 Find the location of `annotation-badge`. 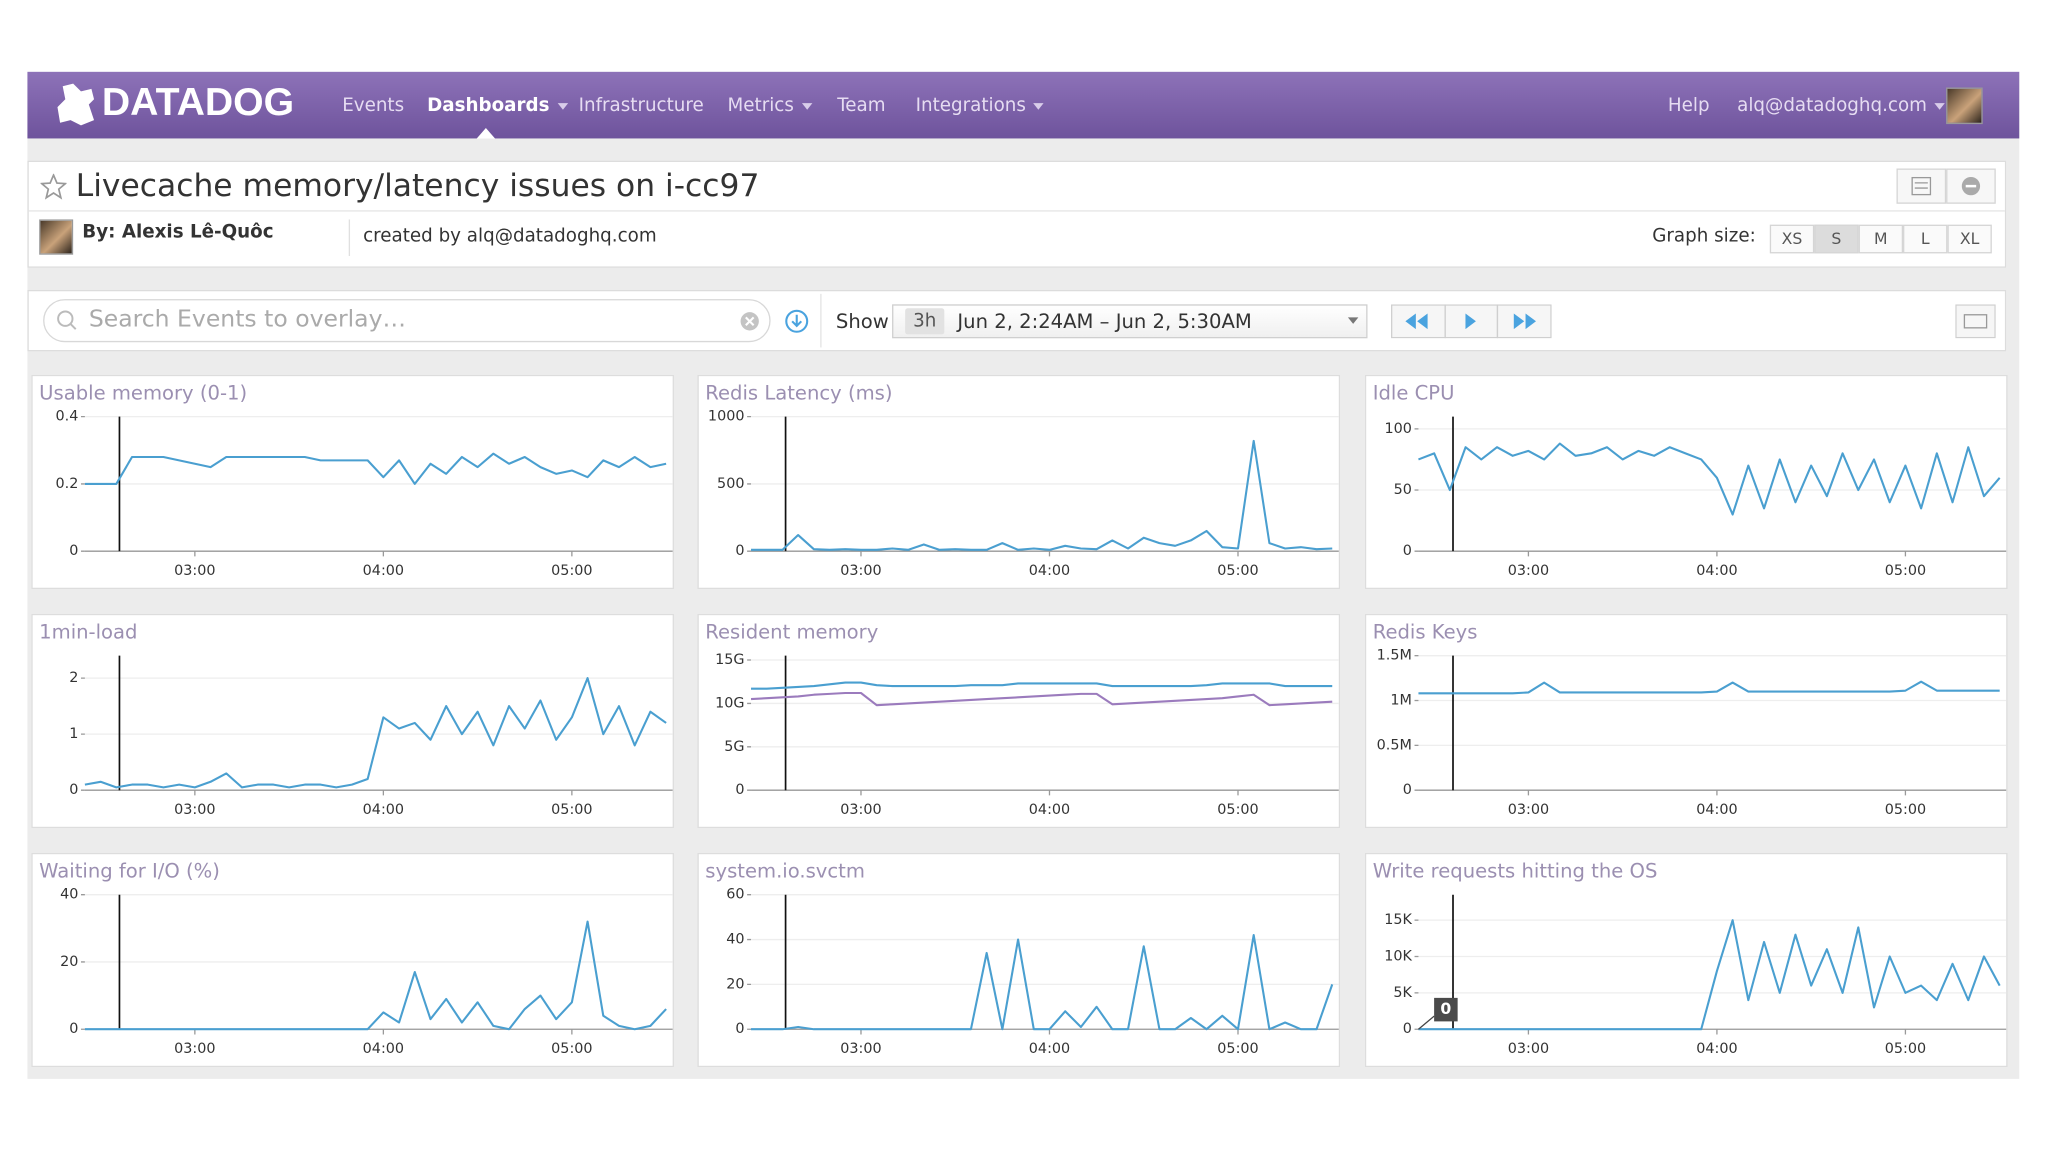

annotation-badge is located at coordinates (1446, 1009).